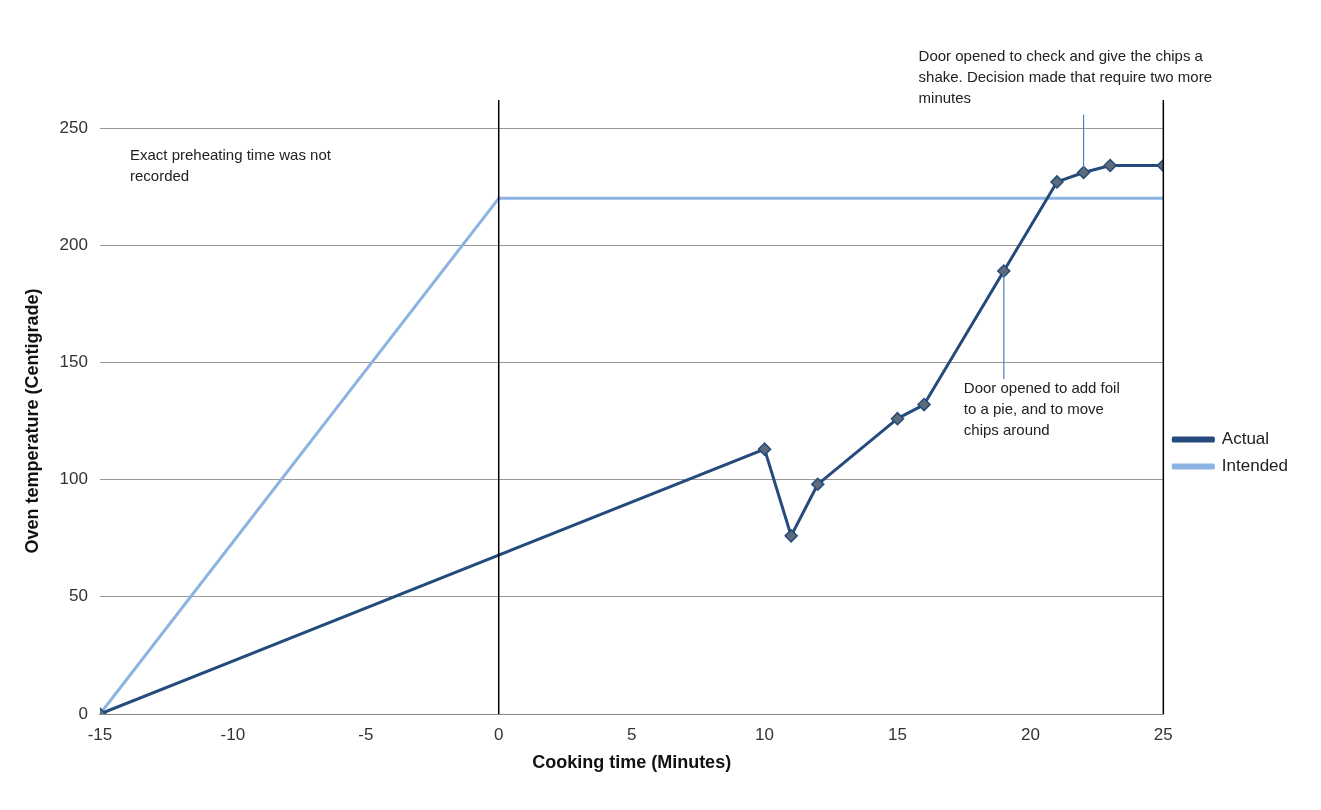 This screenshot has width=1321, height=810. What do you see at coordinates (1163, 734) in the screenshot?
I see `x-tick-label: 25` at bounding box center [1163, 734].